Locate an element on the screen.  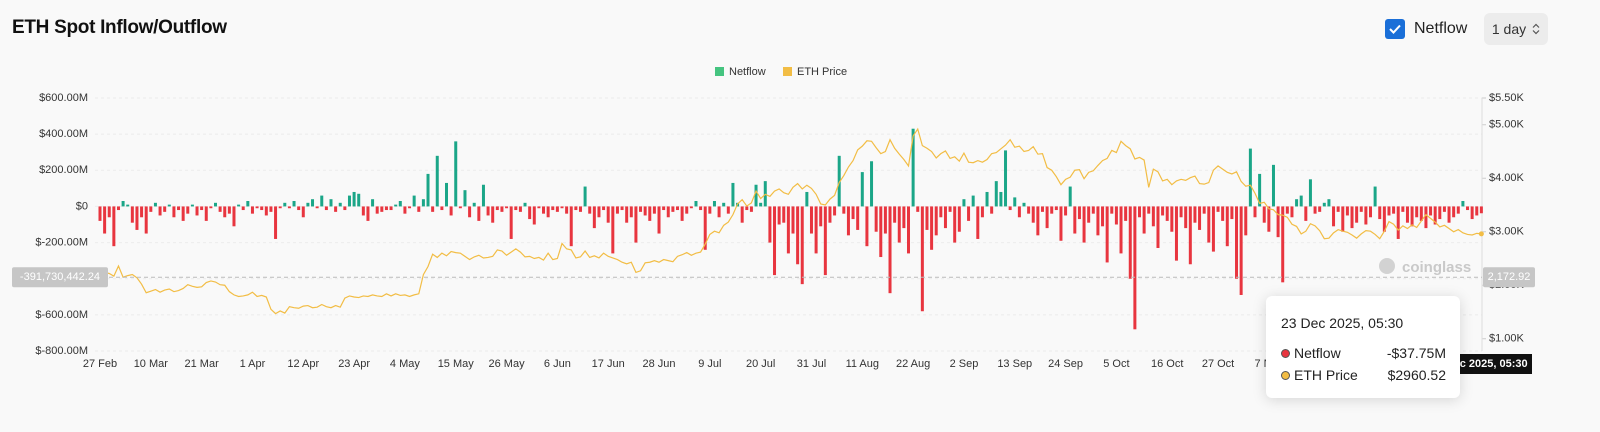
legend-swatch is located at coordinates (787, 71).